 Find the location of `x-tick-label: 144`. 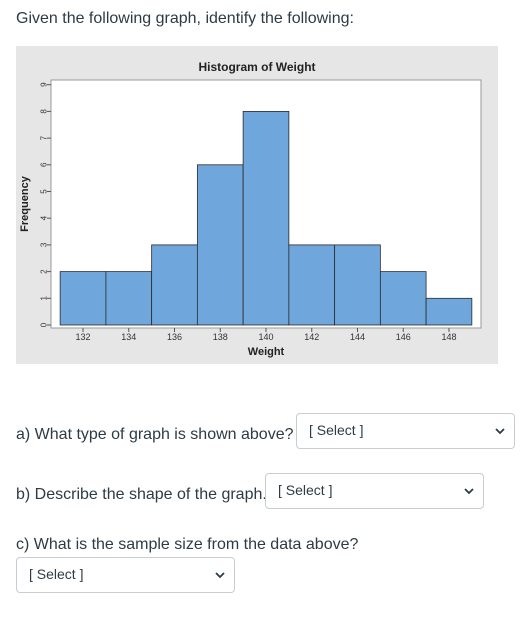

x-tick-label: 144 is located at coordinates (357, 337).